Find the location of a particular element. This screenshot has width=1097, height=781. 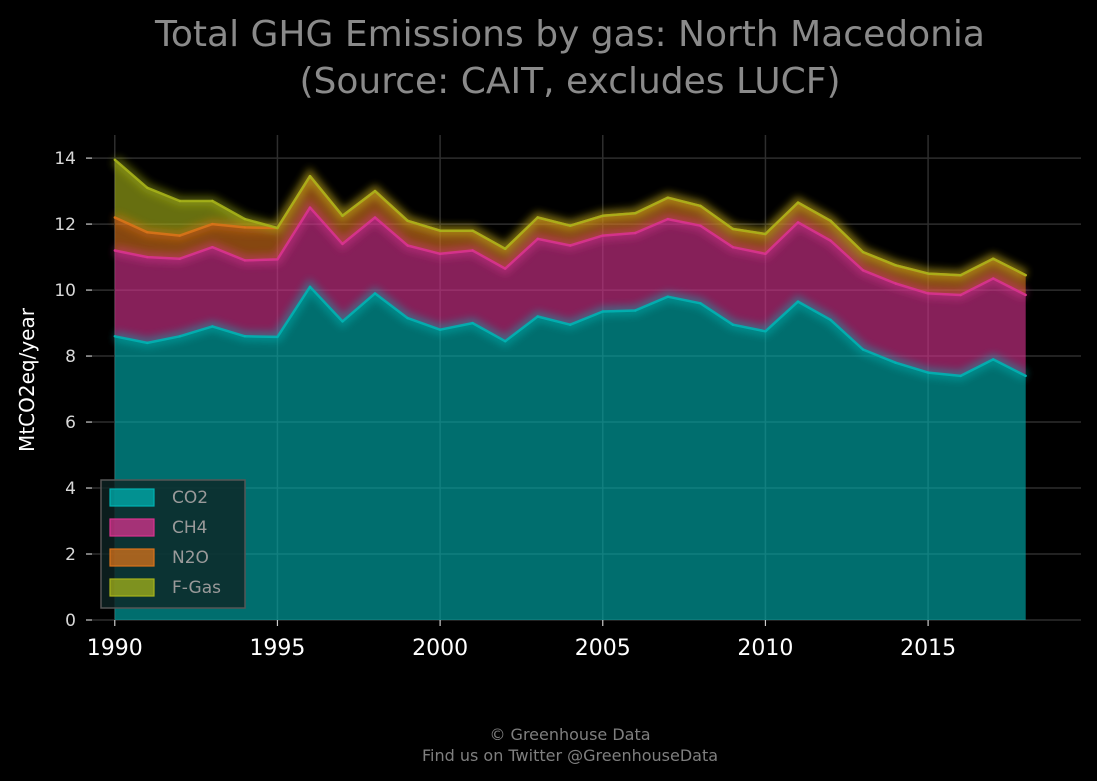

legend-swatch-ch4 is located at coordinates (132, 527).